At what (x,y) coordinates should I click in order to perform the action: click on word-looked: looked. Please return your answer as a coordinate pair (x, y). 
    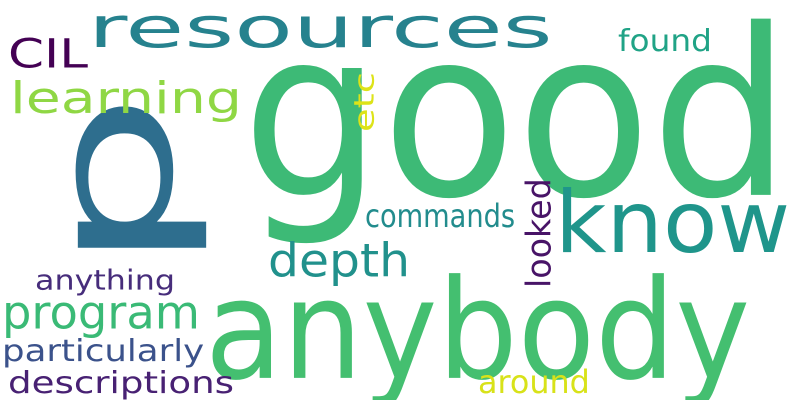
    Looking at the image, I should click on (538, 233).